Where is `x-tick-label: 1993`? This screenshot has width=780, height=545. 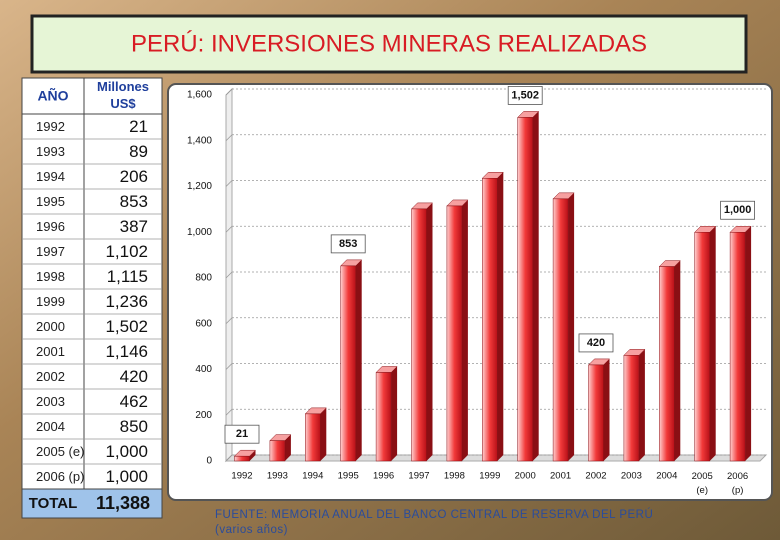 x-tick-label: 1993 is located at coordinates (277, 476).